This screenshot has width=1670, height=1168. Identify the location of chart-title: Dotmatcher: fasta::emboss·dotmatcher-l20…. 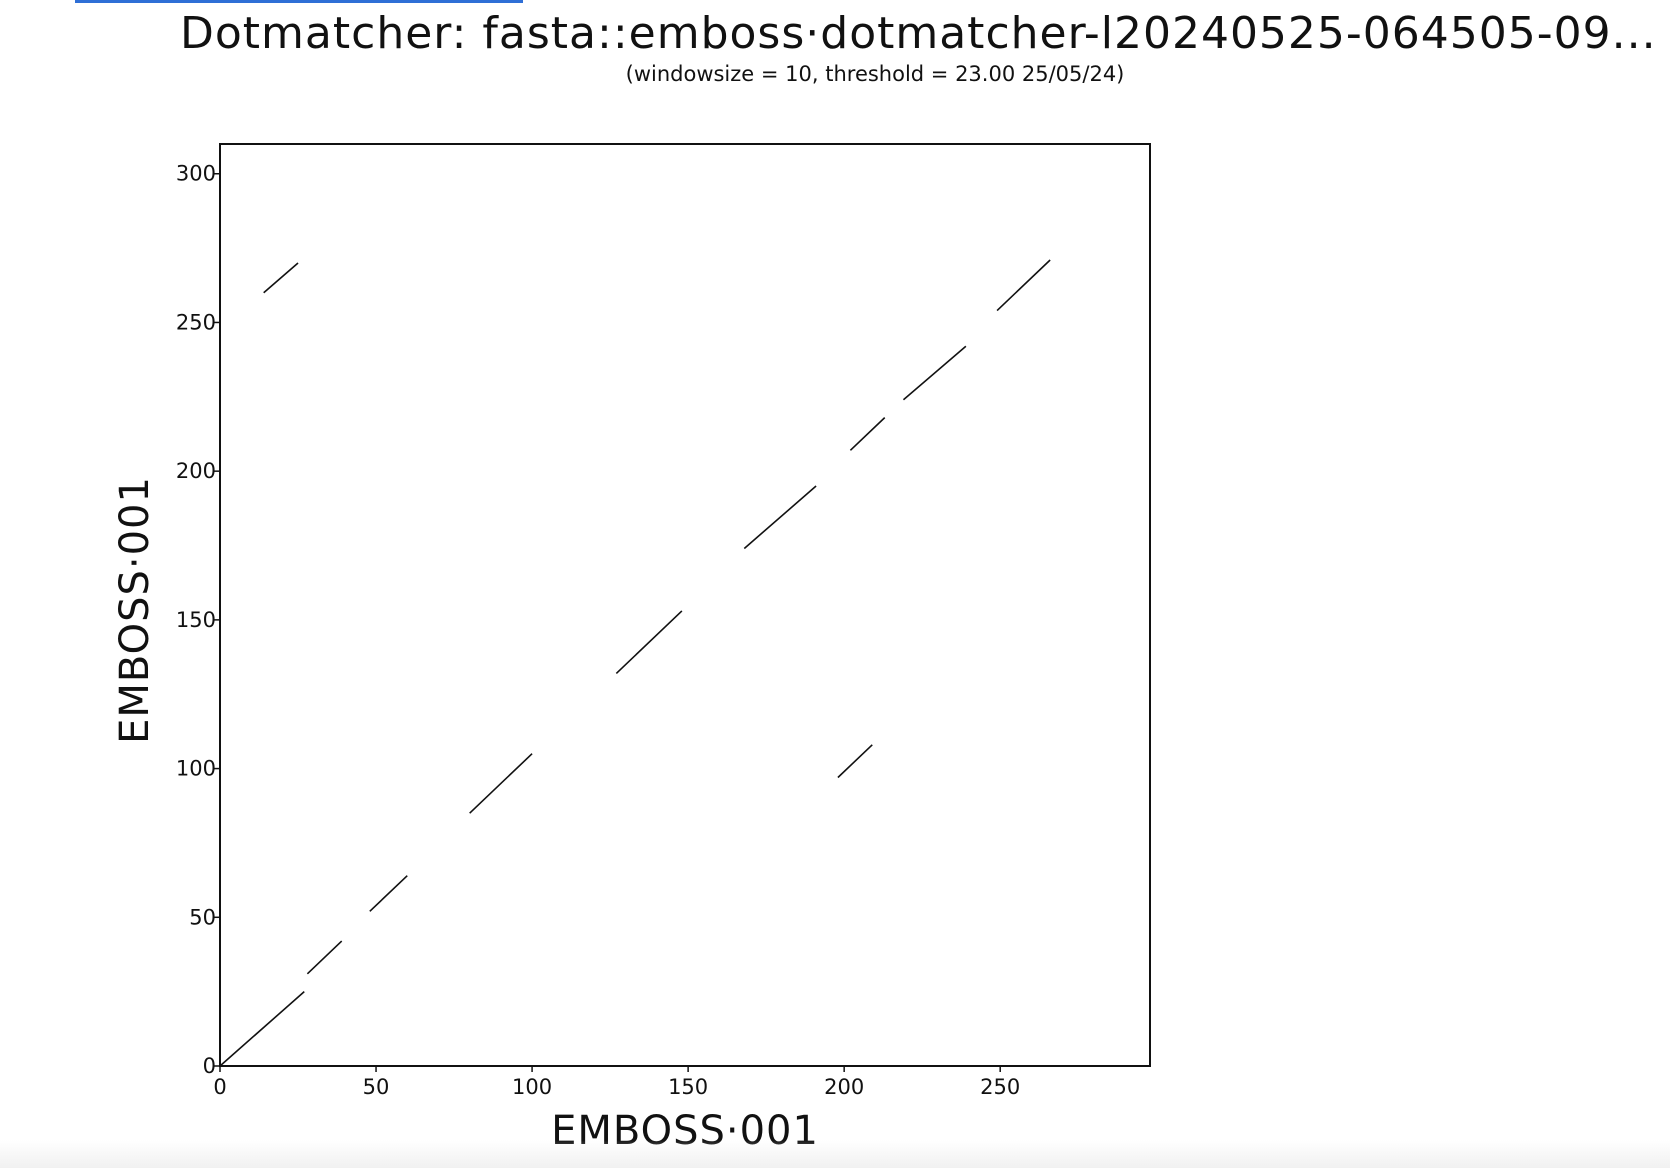
(918, 33).